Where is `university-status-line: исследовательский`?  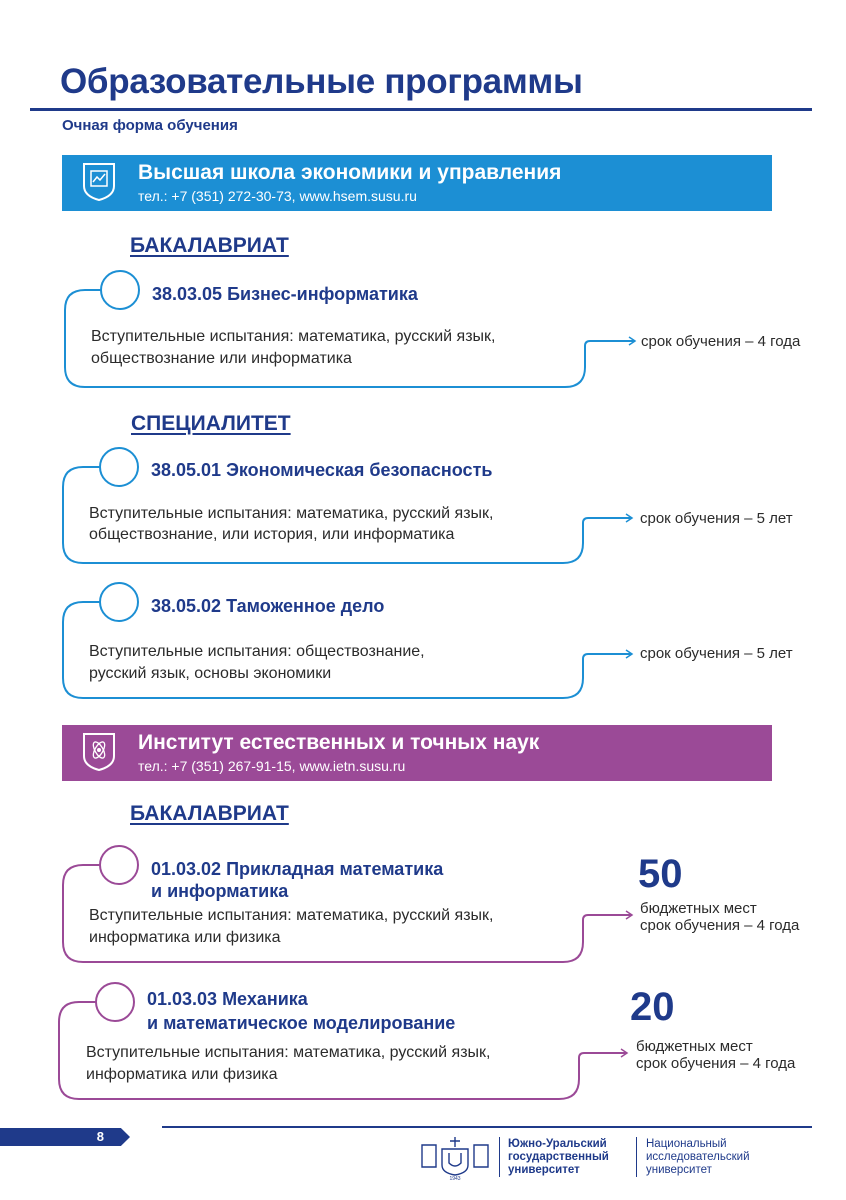 university-status-line: исследовательский is located at coordinates (698, 1157).